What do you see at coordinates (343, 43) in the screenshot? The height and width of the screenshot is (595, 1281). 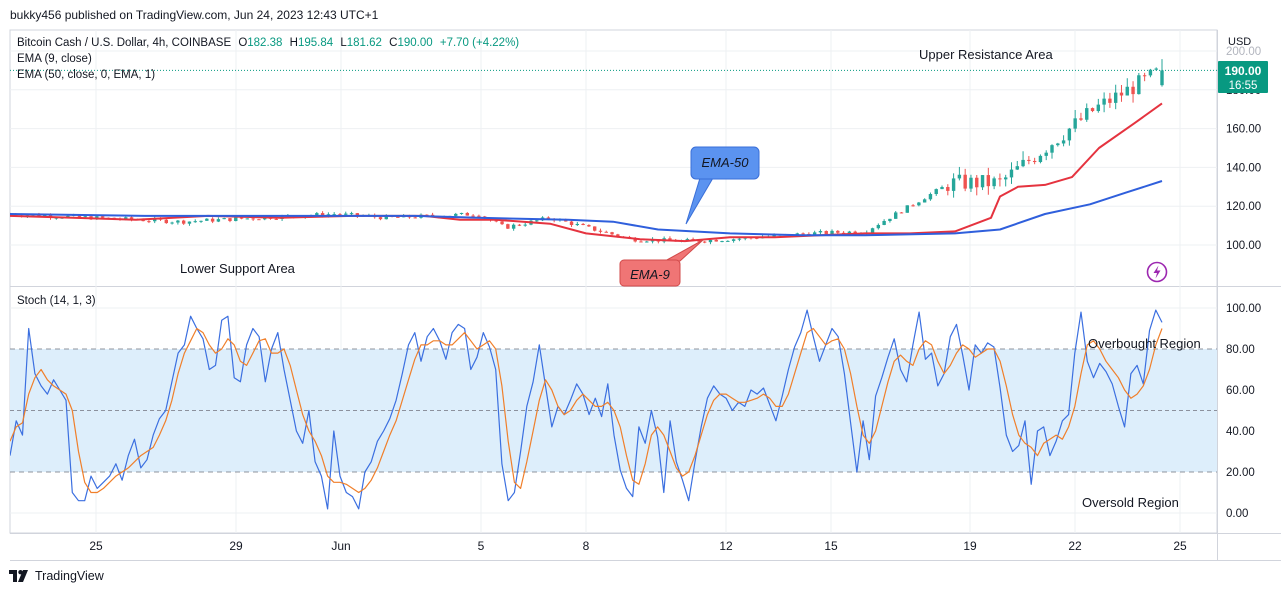 I see `legend-low-label: L` at bounding box center [343, 43].